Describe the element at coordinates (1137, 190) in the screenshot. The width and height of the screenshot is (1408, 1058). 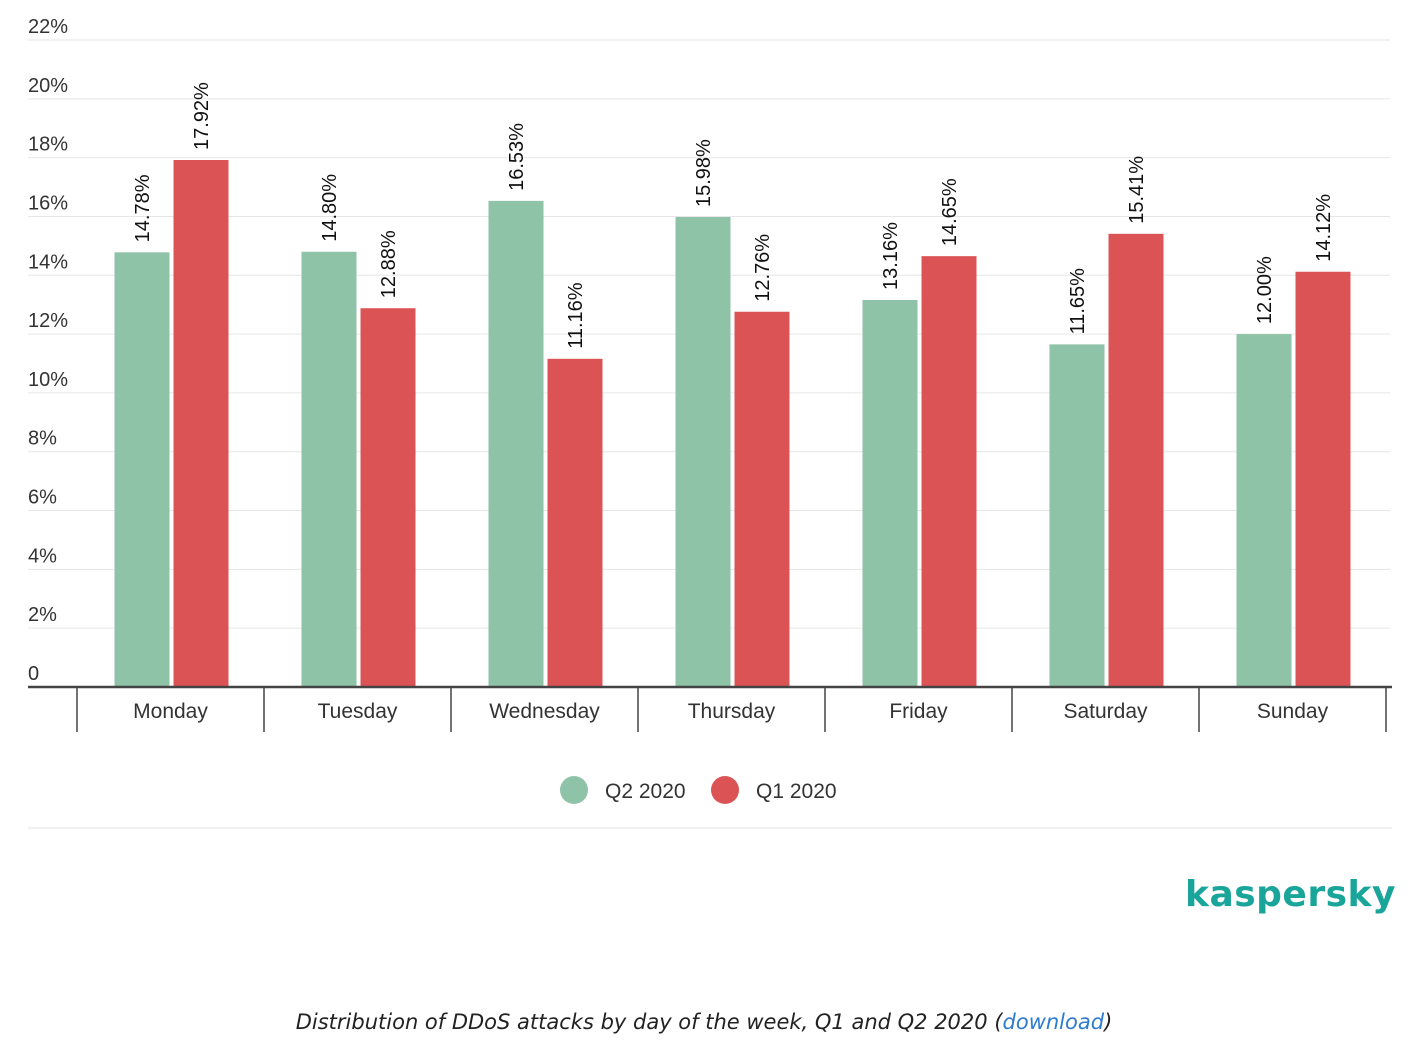
I see `data-label-q1-2020-saturday: 15.41%` at that location.